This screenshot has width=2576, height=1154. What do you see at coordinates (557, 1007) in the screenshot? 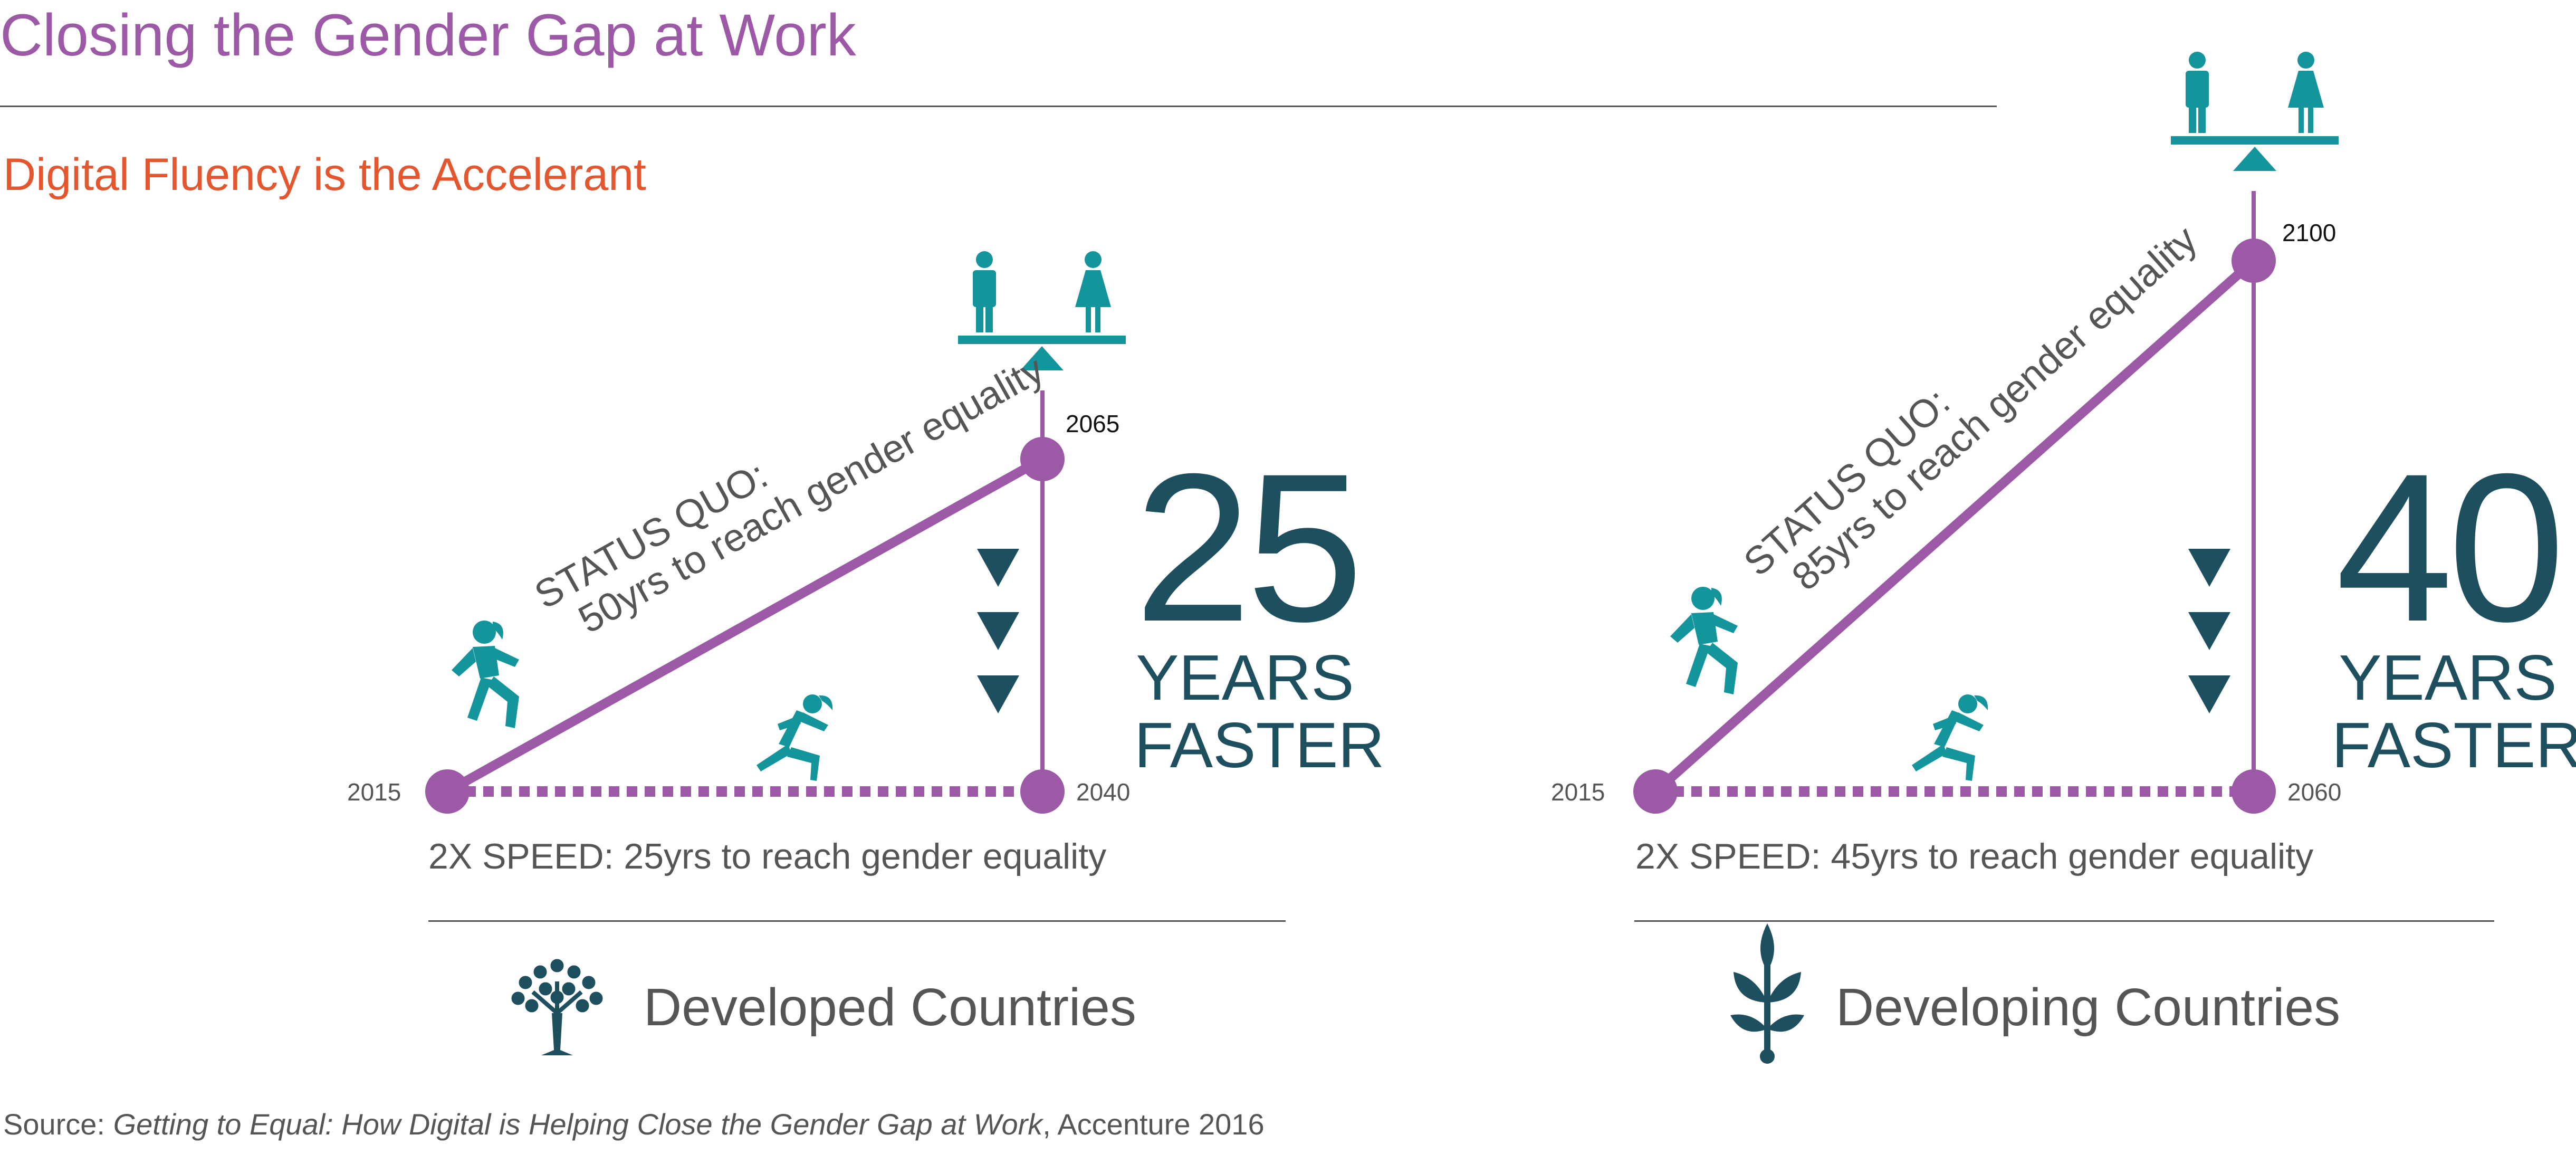
I see `tree-icon` at bounding box center [557, 1007].